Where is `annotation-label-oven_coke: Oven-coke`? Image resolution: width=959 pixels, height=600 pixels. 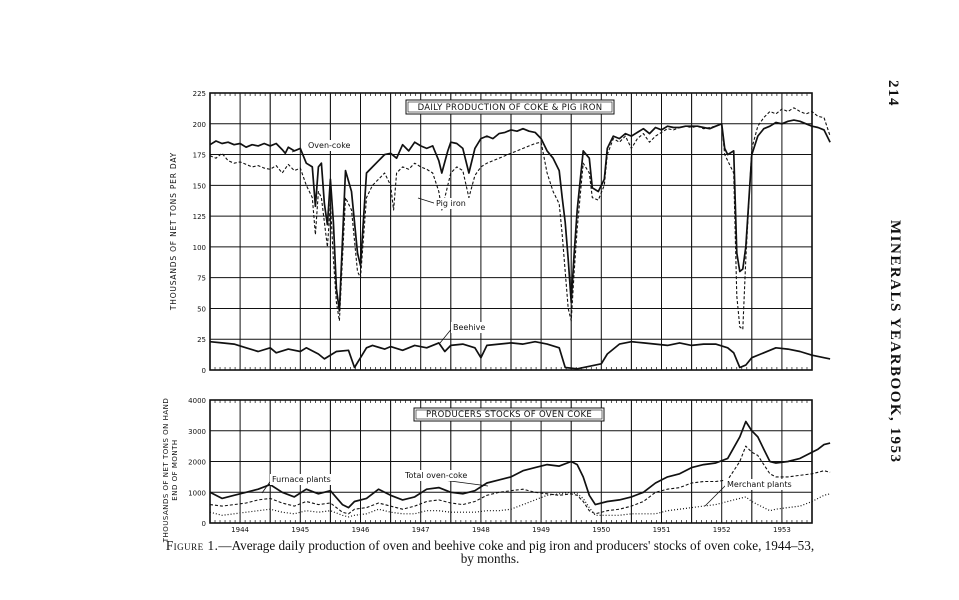 annotation-label-oven_coke: Oven-coke is located at coordinates (329, 145).